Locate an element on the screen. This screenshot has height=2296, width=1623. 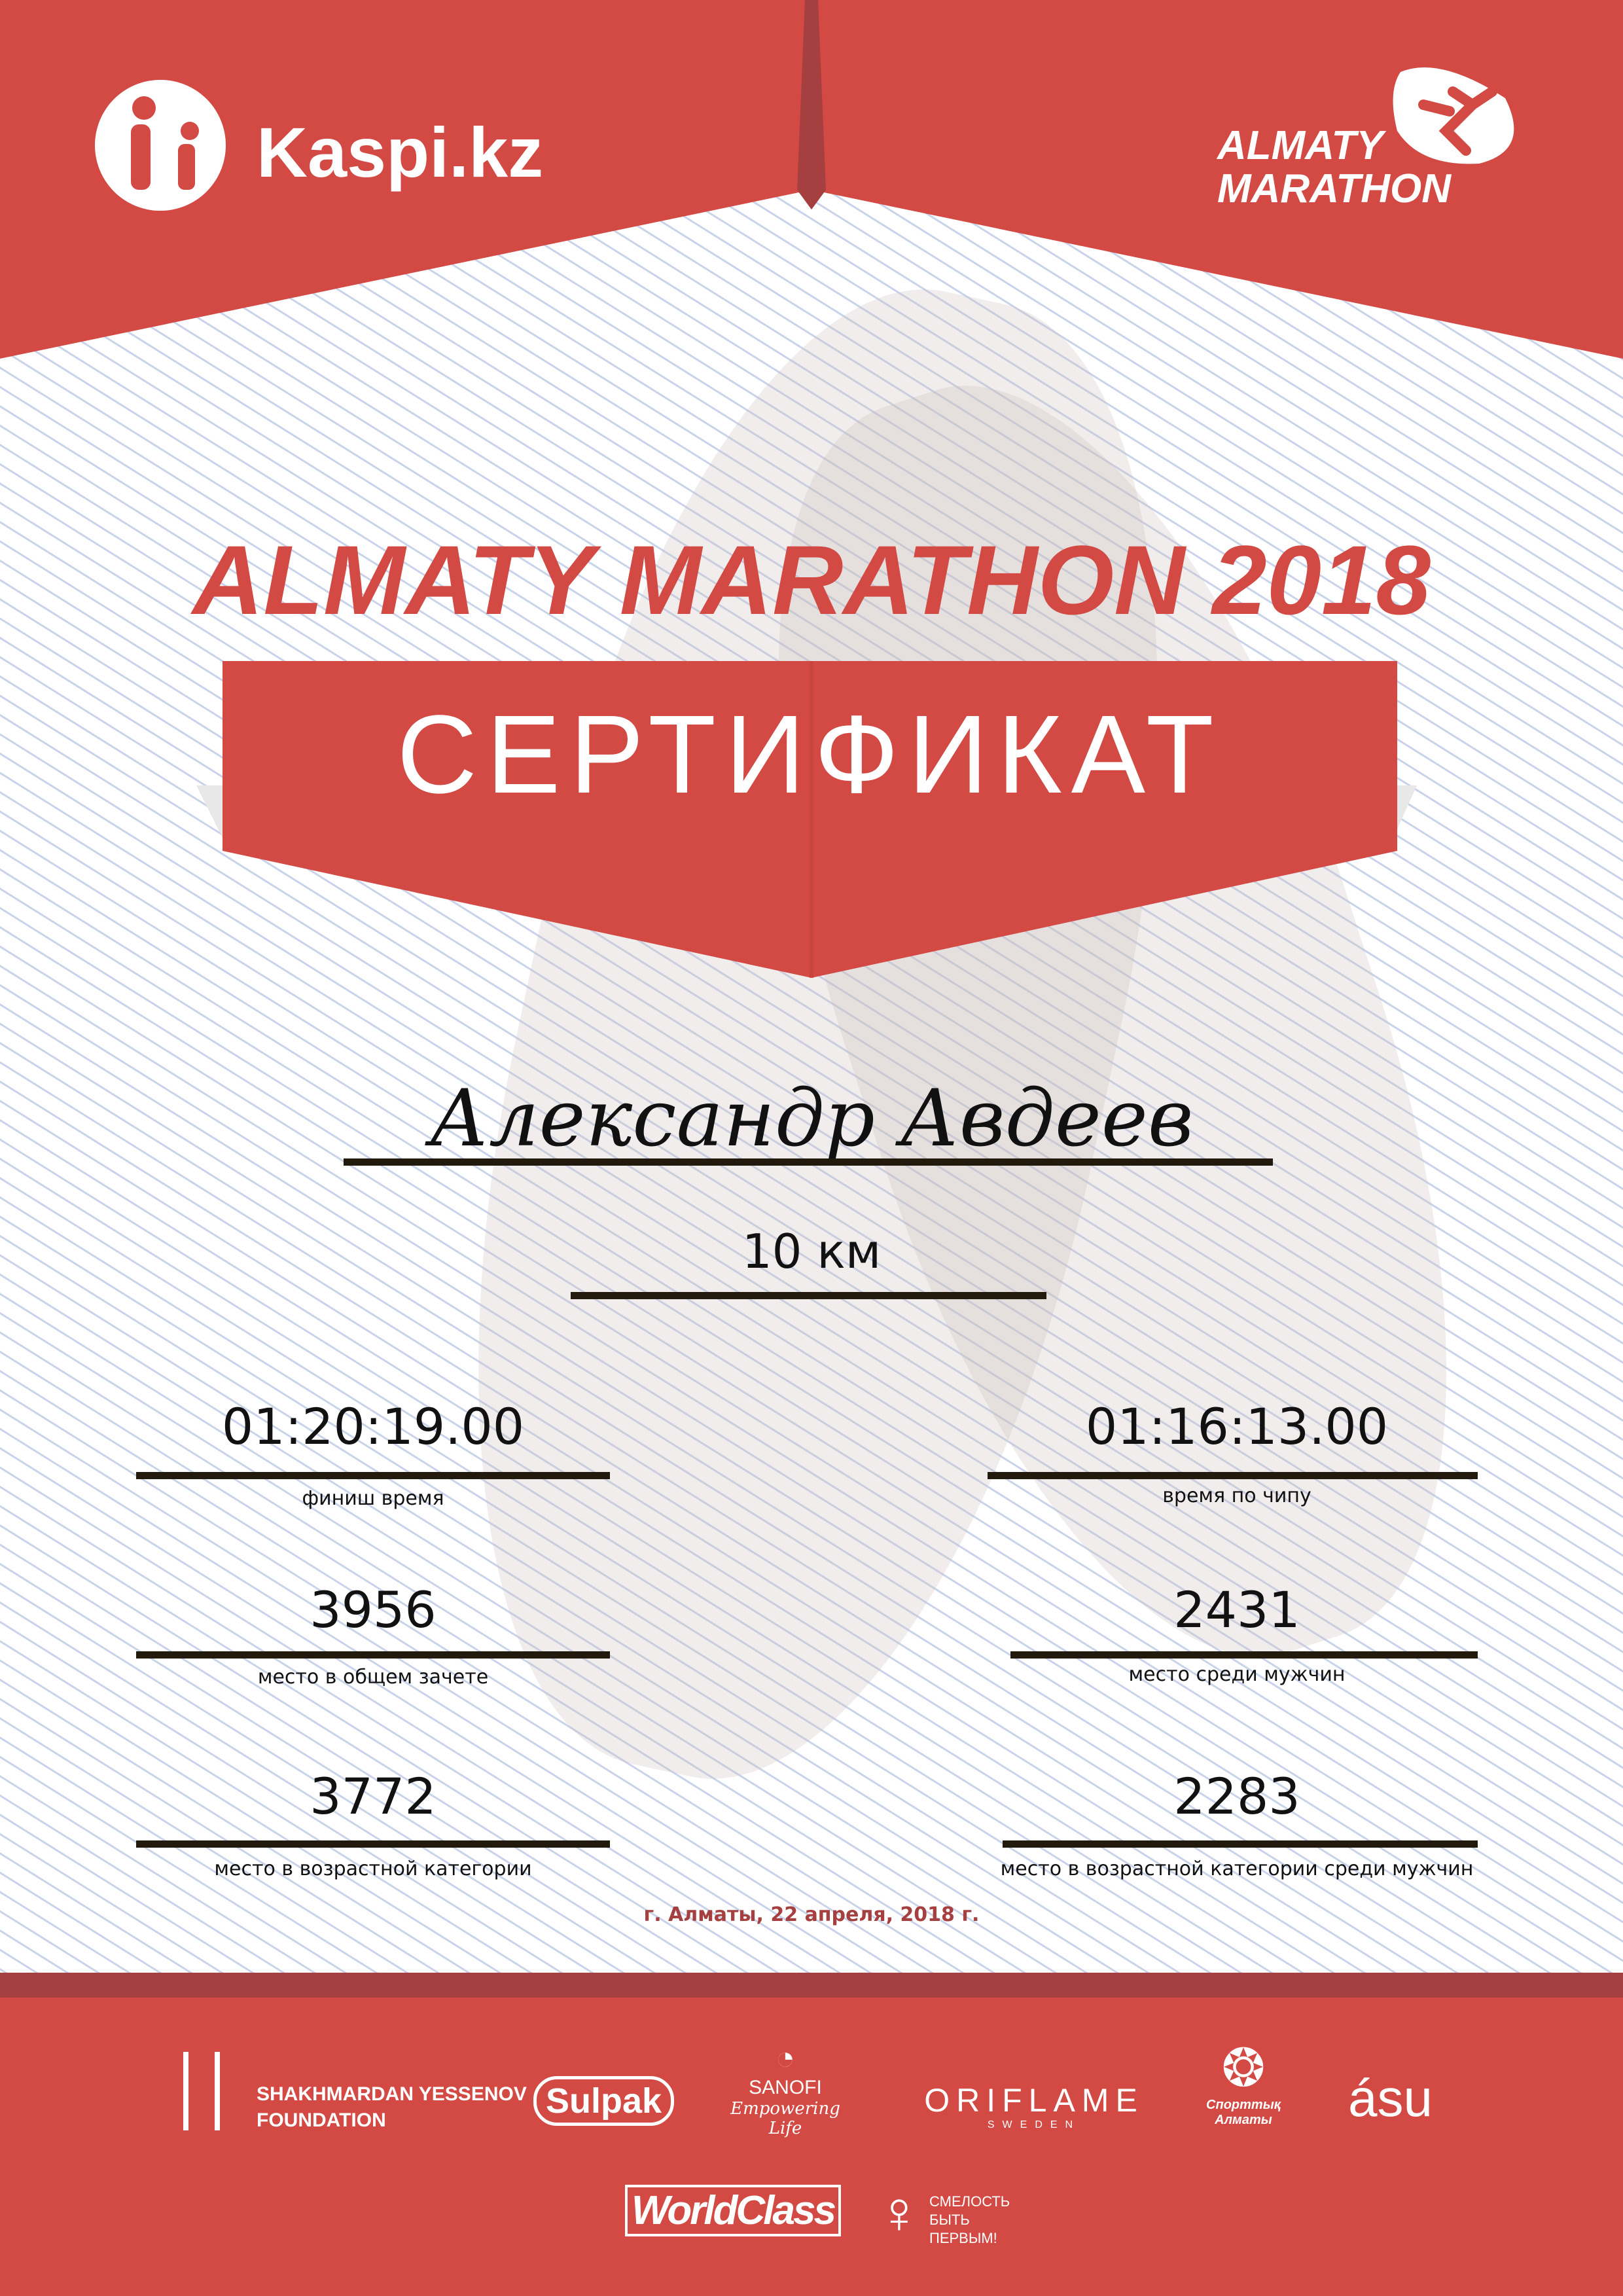
finish-time-value: 01:20:19.00 is located at coordinates (373, 1426).